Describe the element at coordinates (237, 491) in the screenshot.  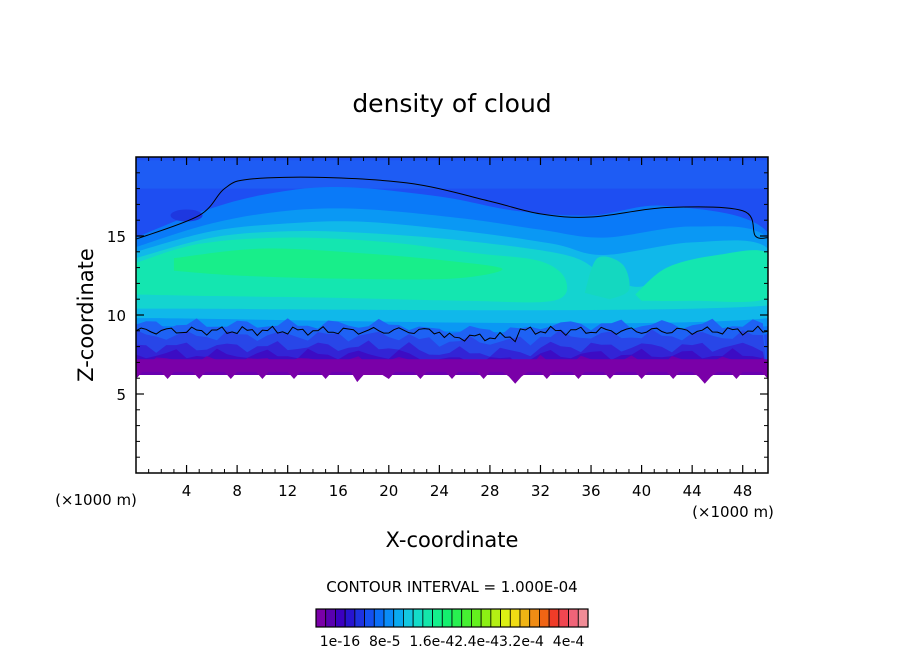
I see `x-tick-label: 8` at that location.